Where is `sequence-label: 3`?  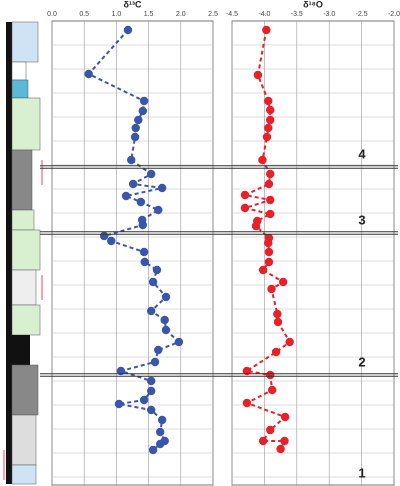 sequence-label: 3 is located at coordinates (361, 219).